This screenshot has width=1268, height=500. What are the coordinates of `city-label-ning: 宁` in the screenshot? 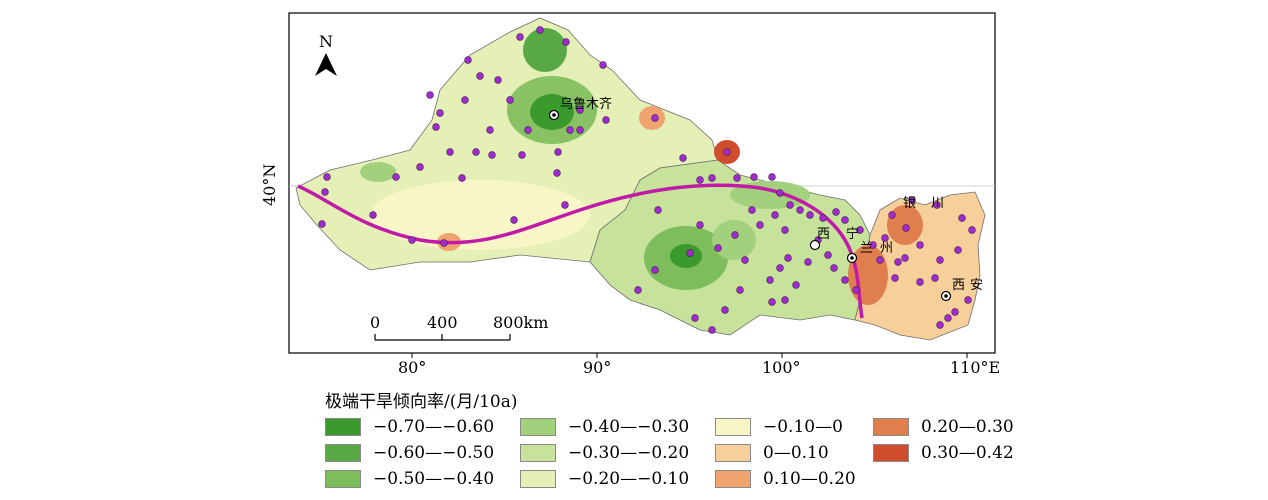 It's located at (852, 234).